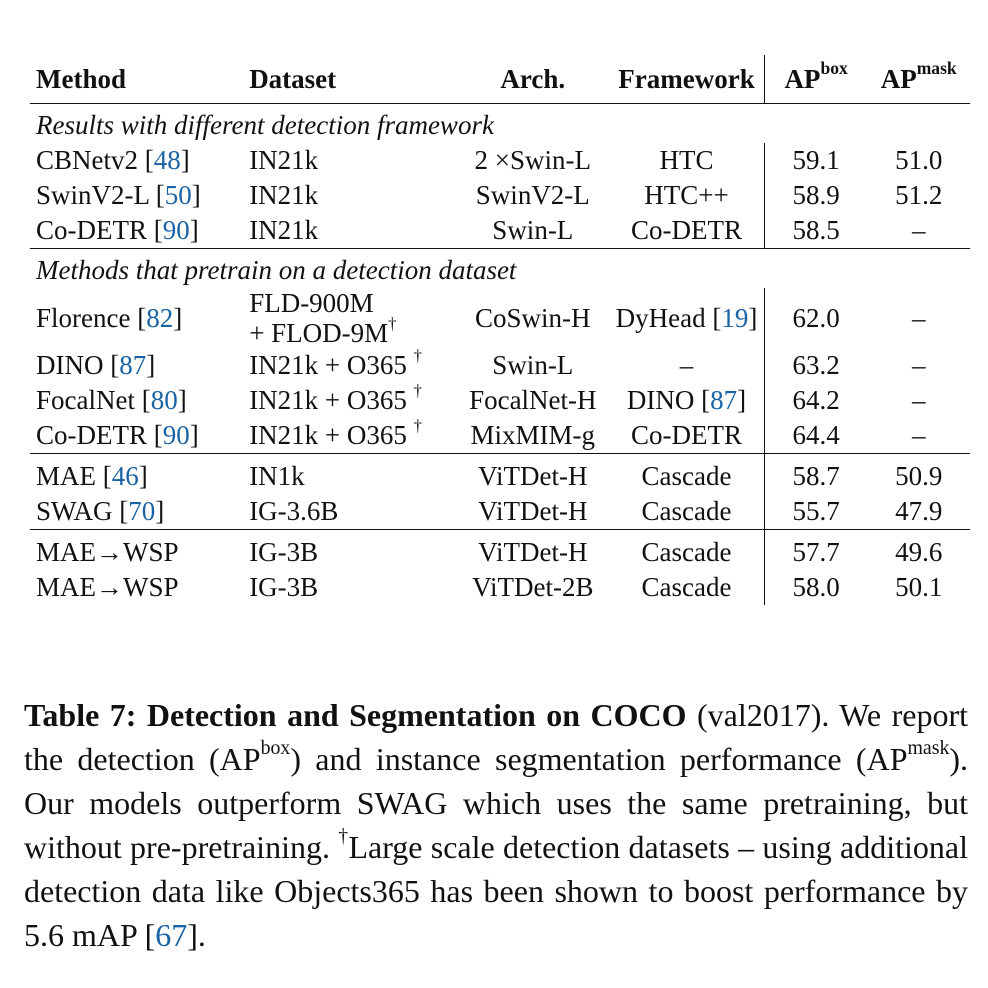 The height and width of the screenshot is (988, 988). Describe the element at coordinates (815, 365) in the screenshot. I see `cell-ap-box: 63.2` at that location.